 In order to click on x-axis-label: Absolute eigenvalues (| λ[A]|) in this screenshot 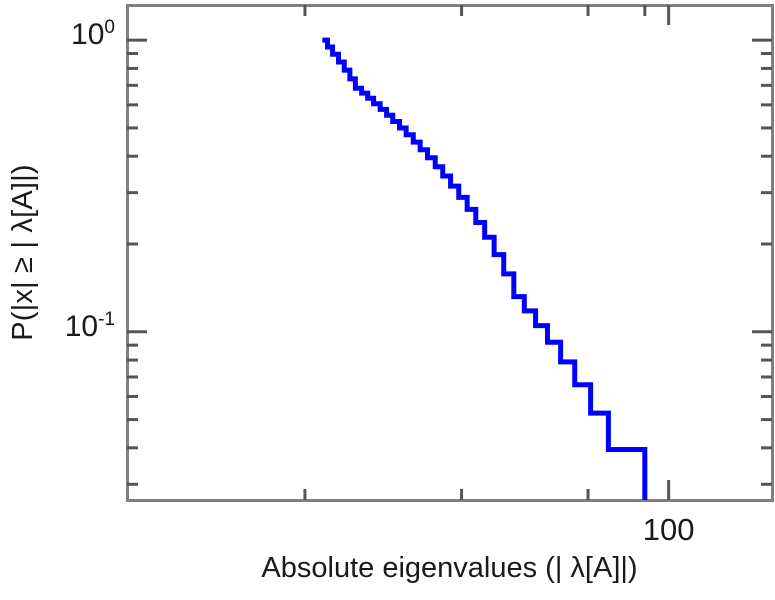, I will do `click(449, 568)`.